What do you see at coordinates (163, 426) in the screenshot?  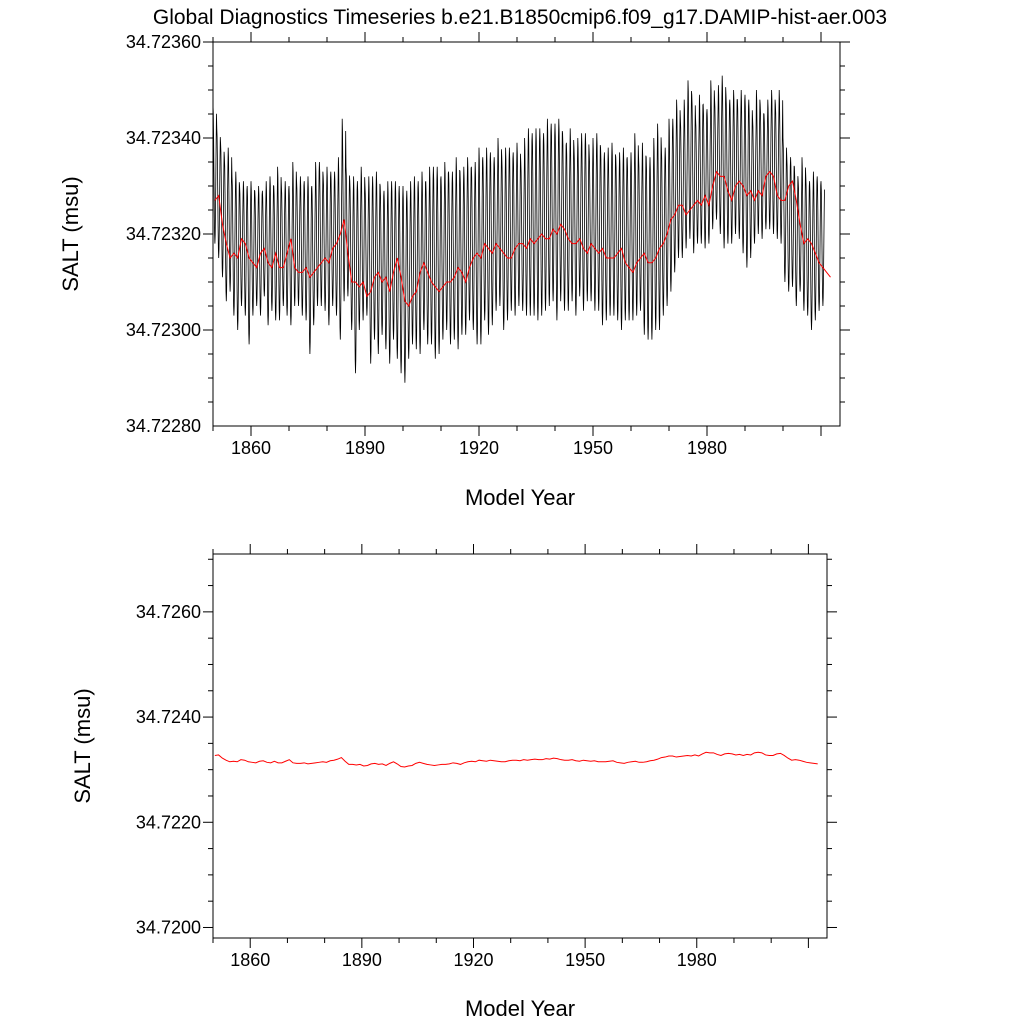 I see `upper-y-tick-label: 34.72280` at bounding box center [163, 426].